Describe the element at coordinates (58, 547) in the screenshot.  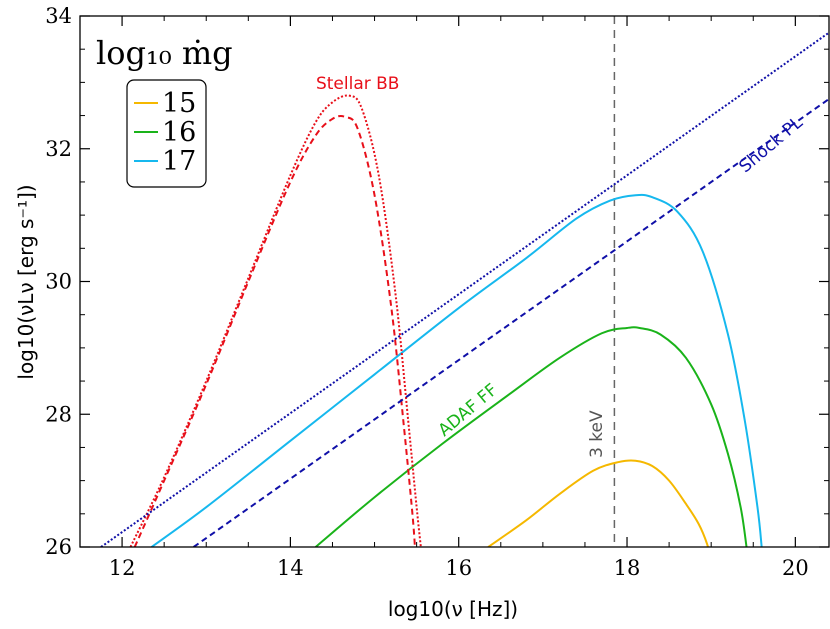
I see `y-tick-label: 26` at that location.